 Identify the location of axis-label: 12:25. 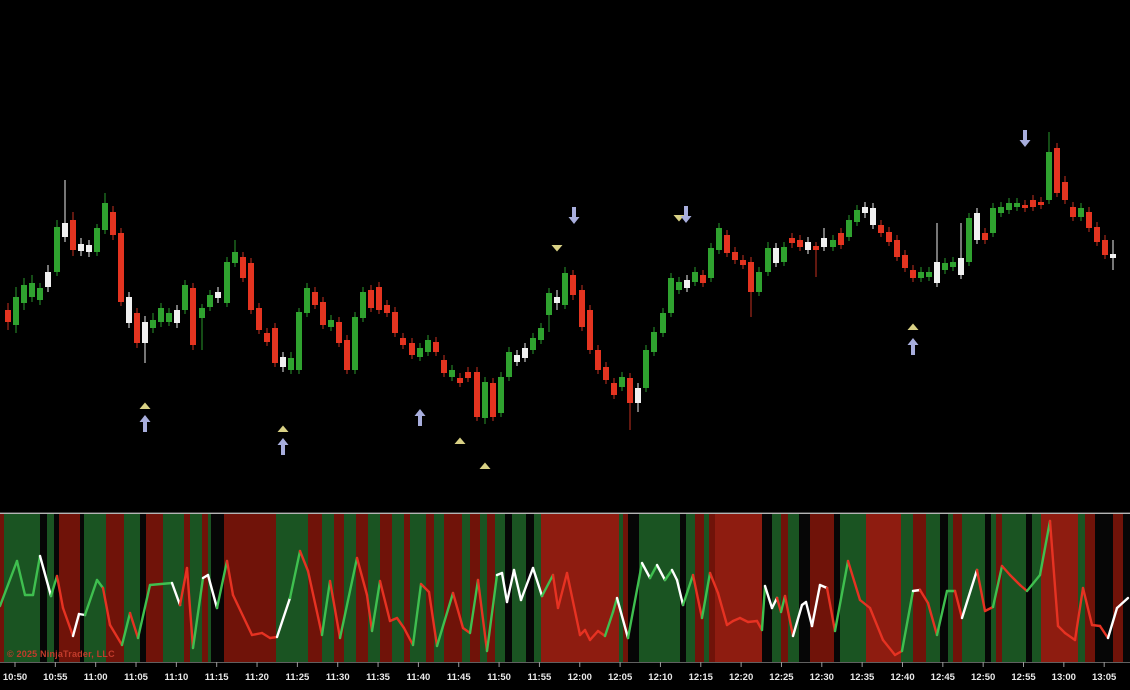
(781, 677).